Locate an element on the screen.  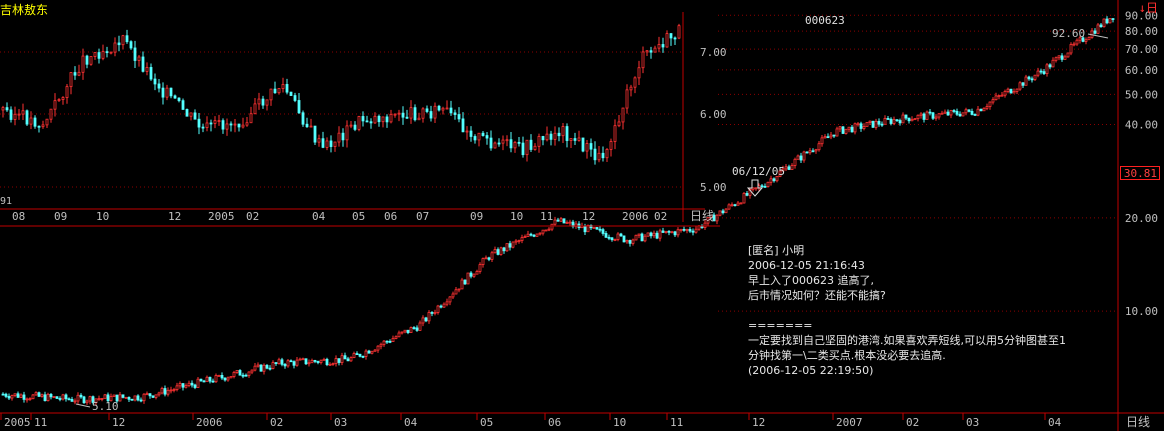
period-label: 日线 is located at coordinates (1138, 422).